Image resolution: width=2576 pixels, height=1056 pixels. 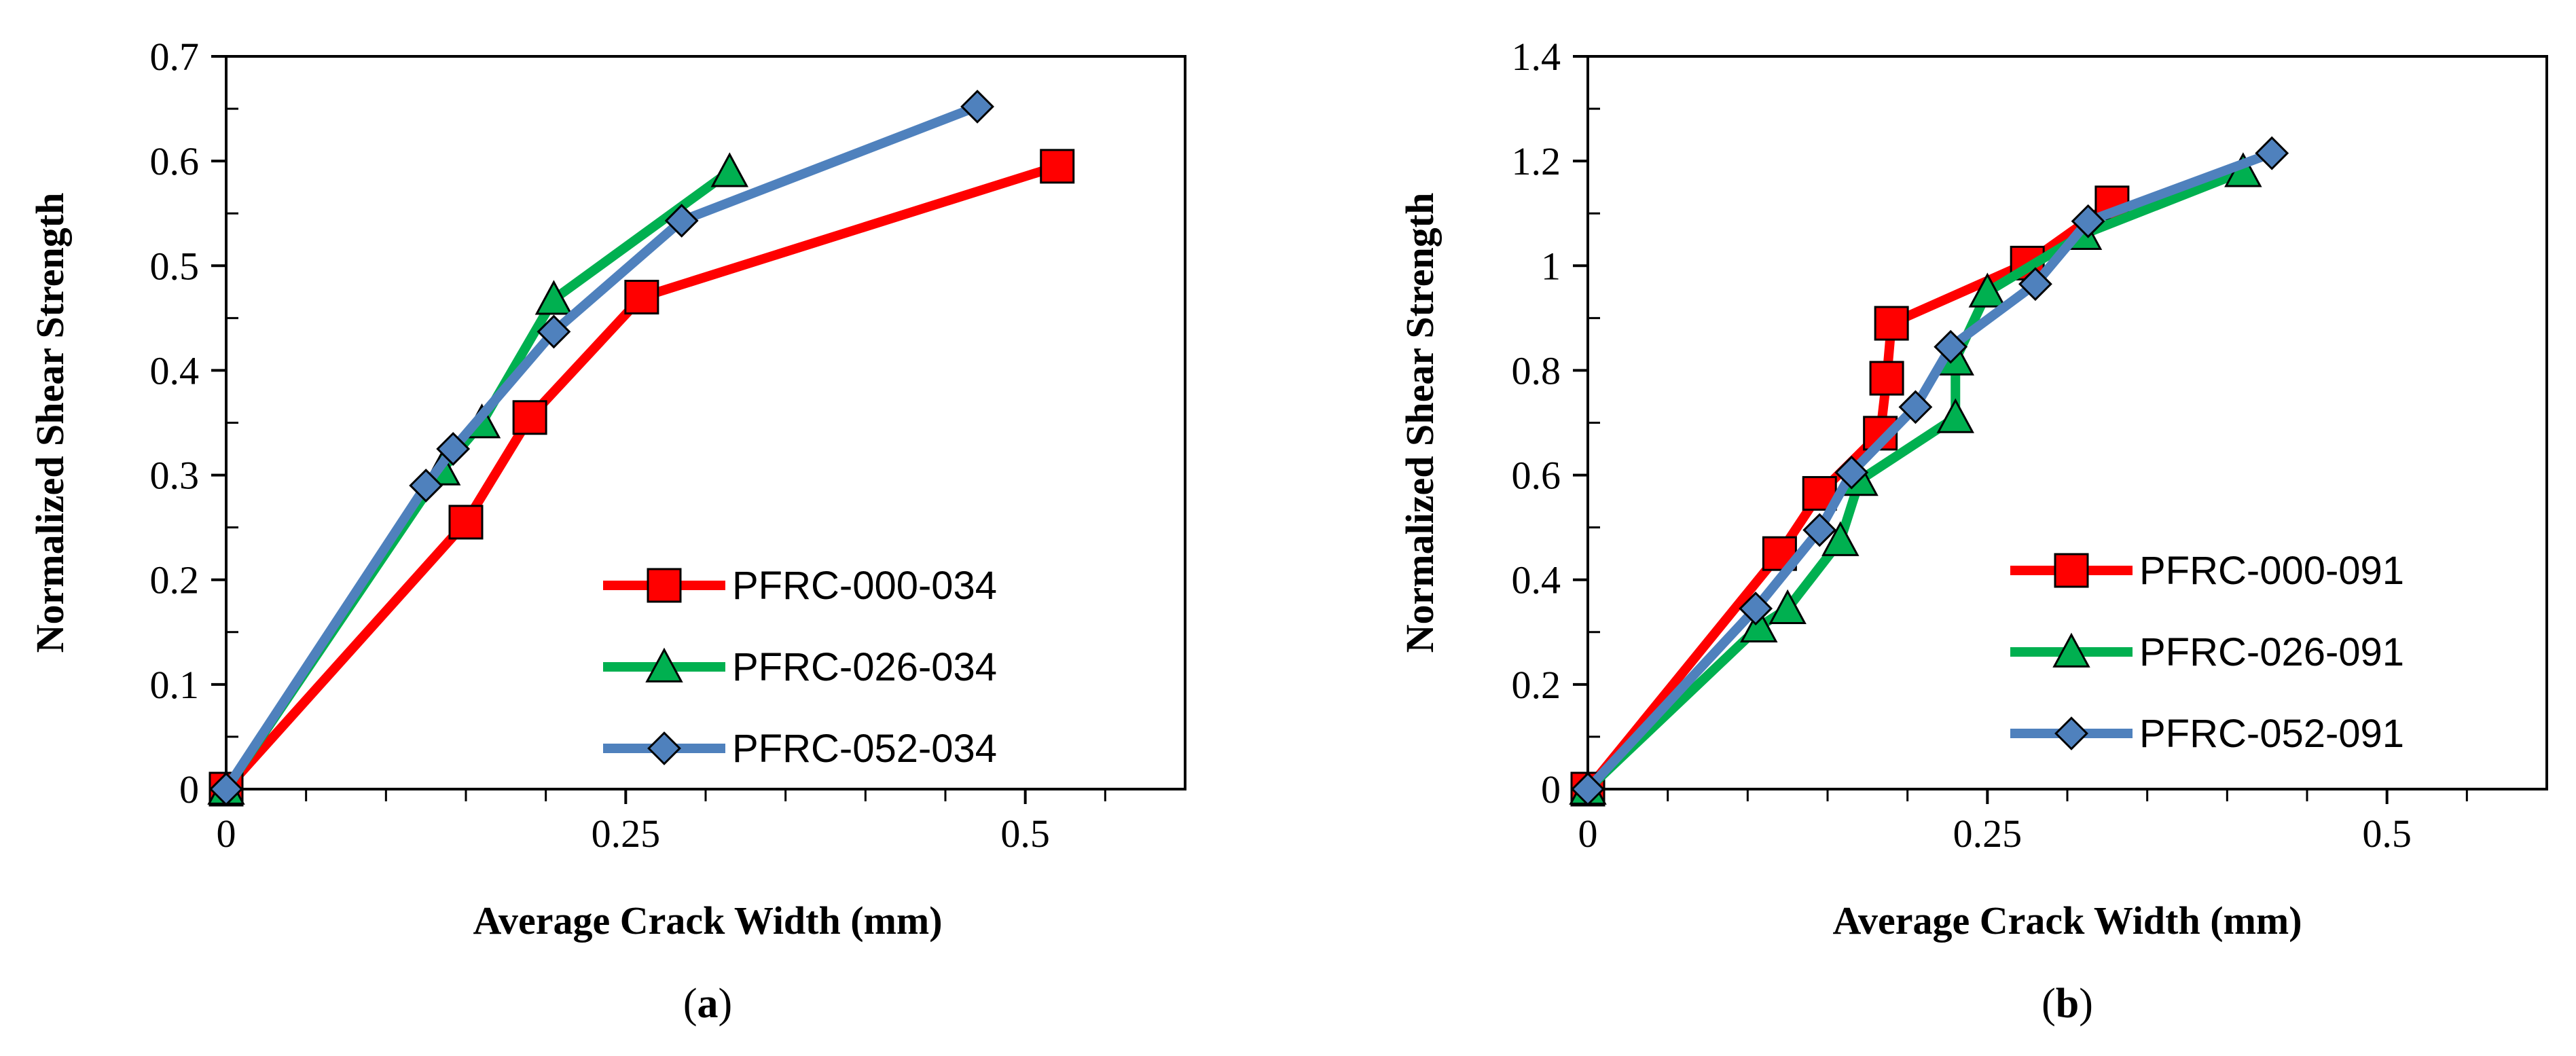 I want to click on y-tick-label: 1.2, so click(x=1536, y=161).